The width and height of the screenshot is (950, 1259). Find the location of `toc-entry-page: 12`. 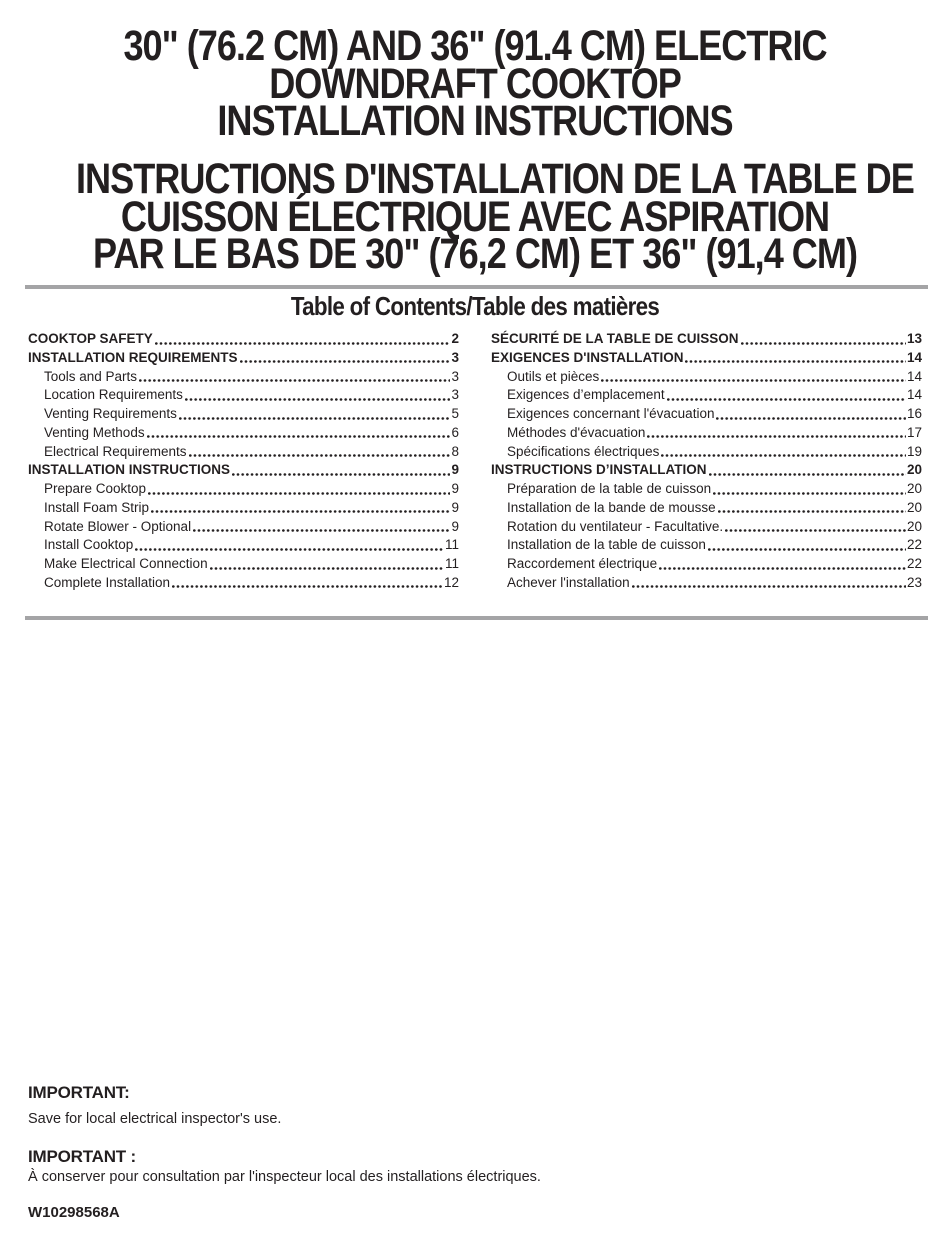

toc-entry-page: 12 is located at coordinates (451, 582).